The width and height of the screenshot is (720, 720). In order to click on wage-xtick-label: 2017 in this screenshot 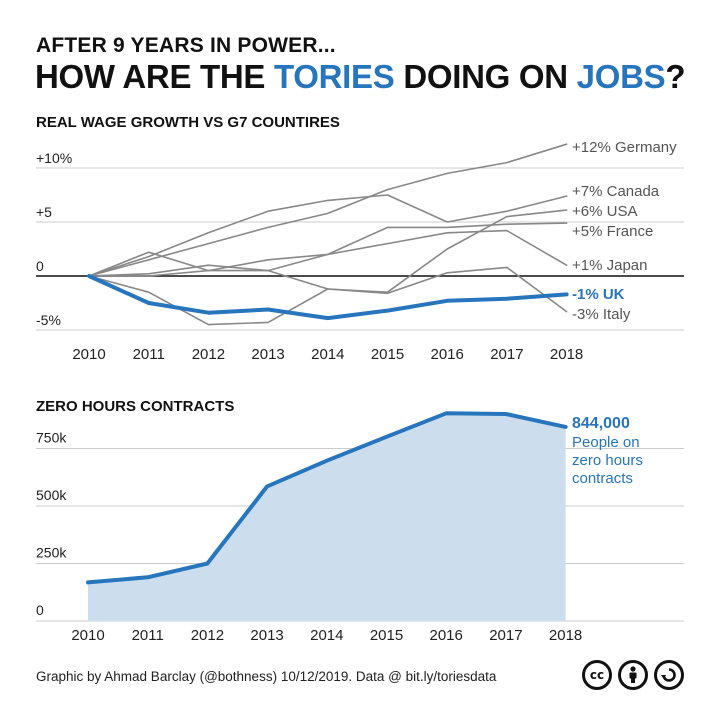, I will do `click(506, 354)`.